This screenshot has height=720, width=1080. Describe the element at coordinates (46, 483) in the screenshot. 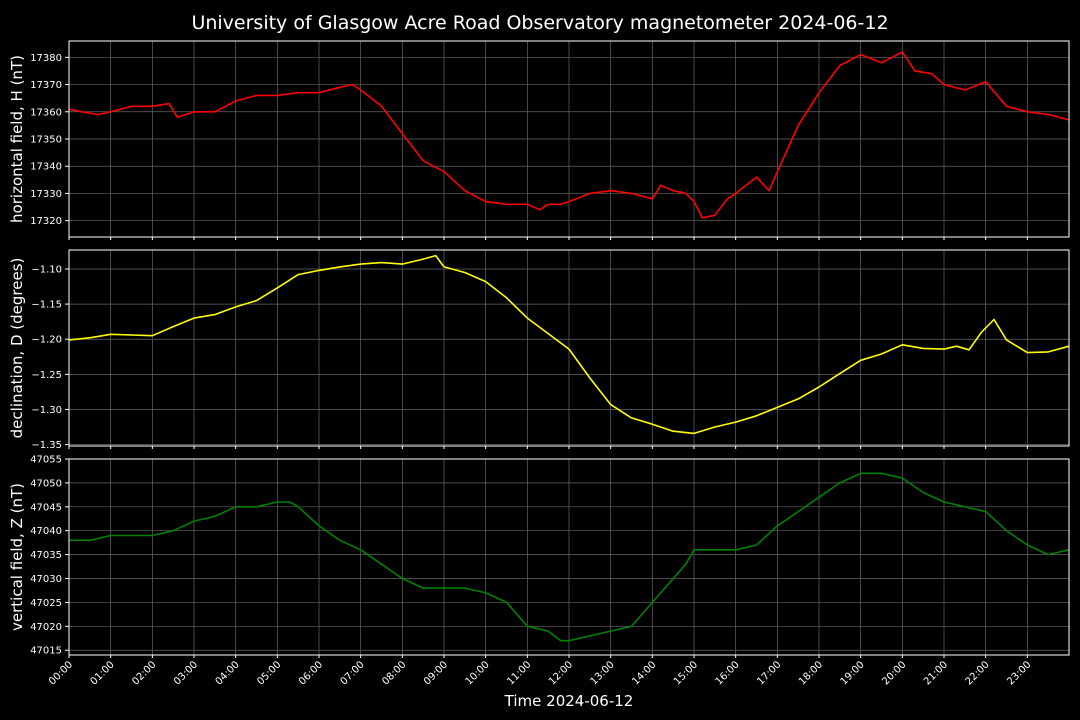

I see `y-tick-label-z: 47050` at that location.